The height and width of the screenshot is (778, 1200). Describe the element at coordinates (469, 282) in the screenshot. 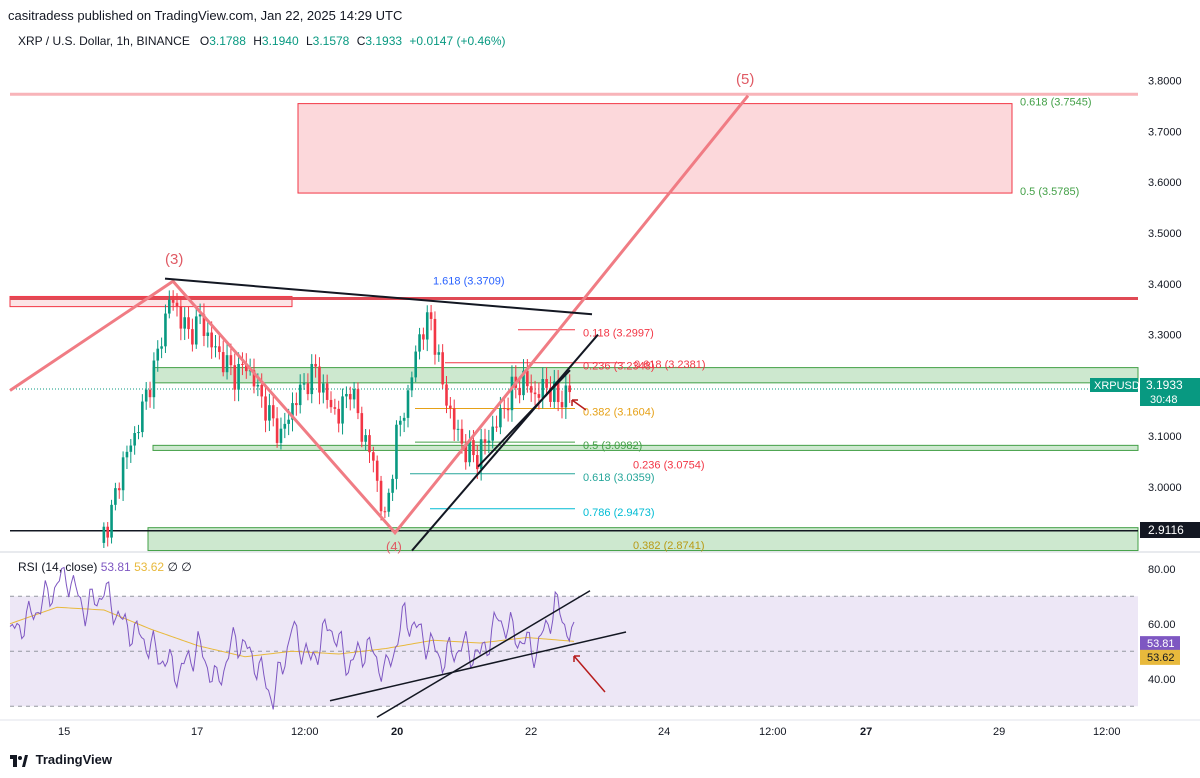

I see `fib-label: 1.618 (3.3709)` at that location.